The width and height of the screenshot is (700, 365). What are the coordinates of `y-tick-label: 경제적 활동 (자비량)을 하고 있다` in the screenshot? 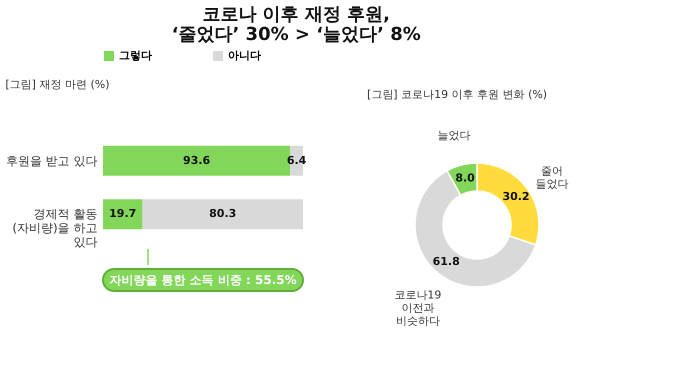 It's located at (55, 228).